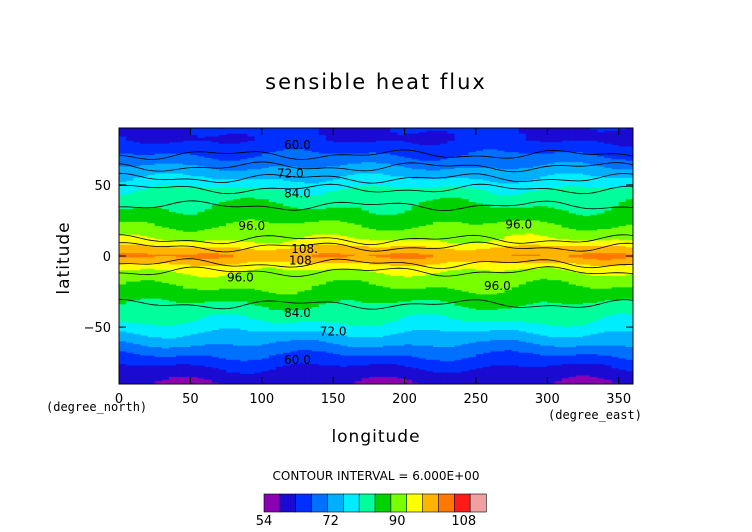 The image size is (752, 532). I want to click on chart-title: sensible heat flux, so click(376, 82).